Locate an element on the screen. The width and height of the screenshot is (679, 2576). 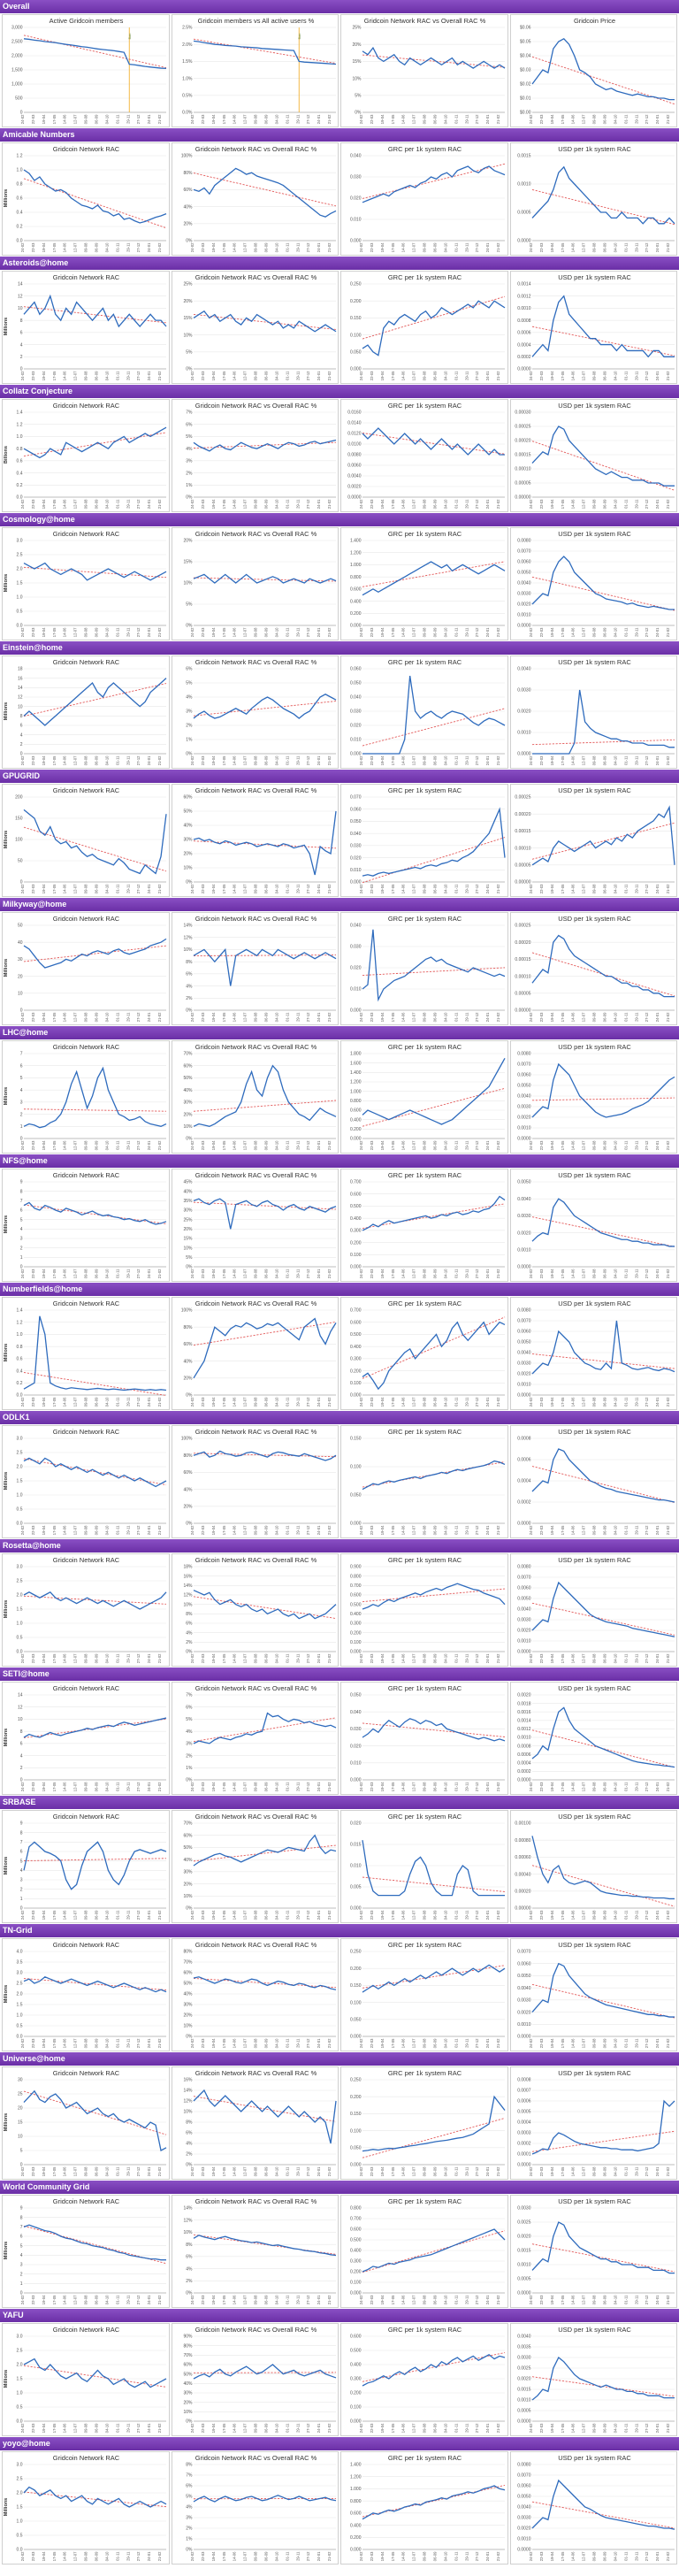
y-tick-label: 0.050 is located at coordinates (356, 353).